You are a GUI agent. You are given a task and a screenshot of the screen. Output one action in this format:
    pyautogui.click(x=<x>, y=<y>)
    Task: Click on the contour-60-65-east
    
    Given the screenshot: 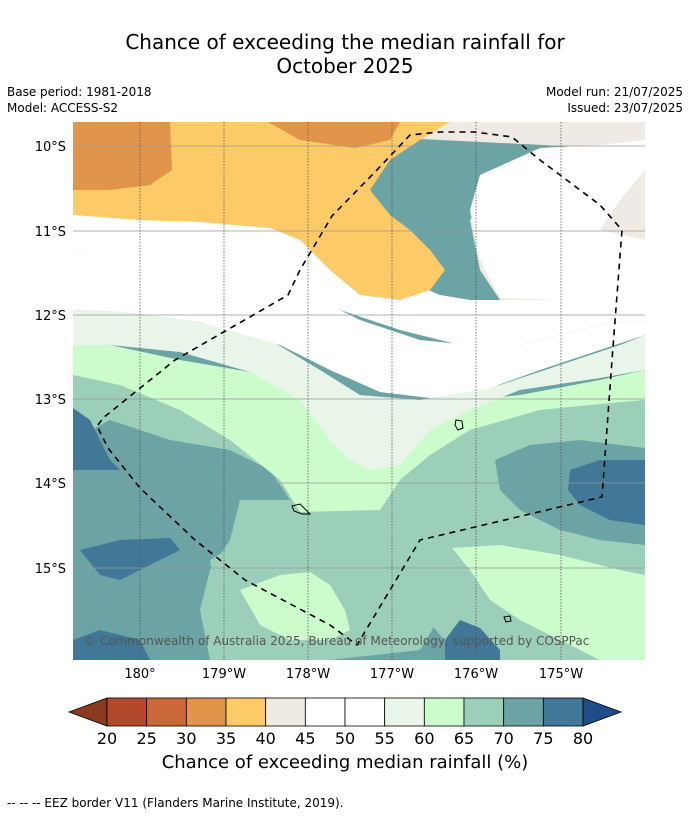 What is the action you would take?
    pyautogui.click(x=548, y=602)
    